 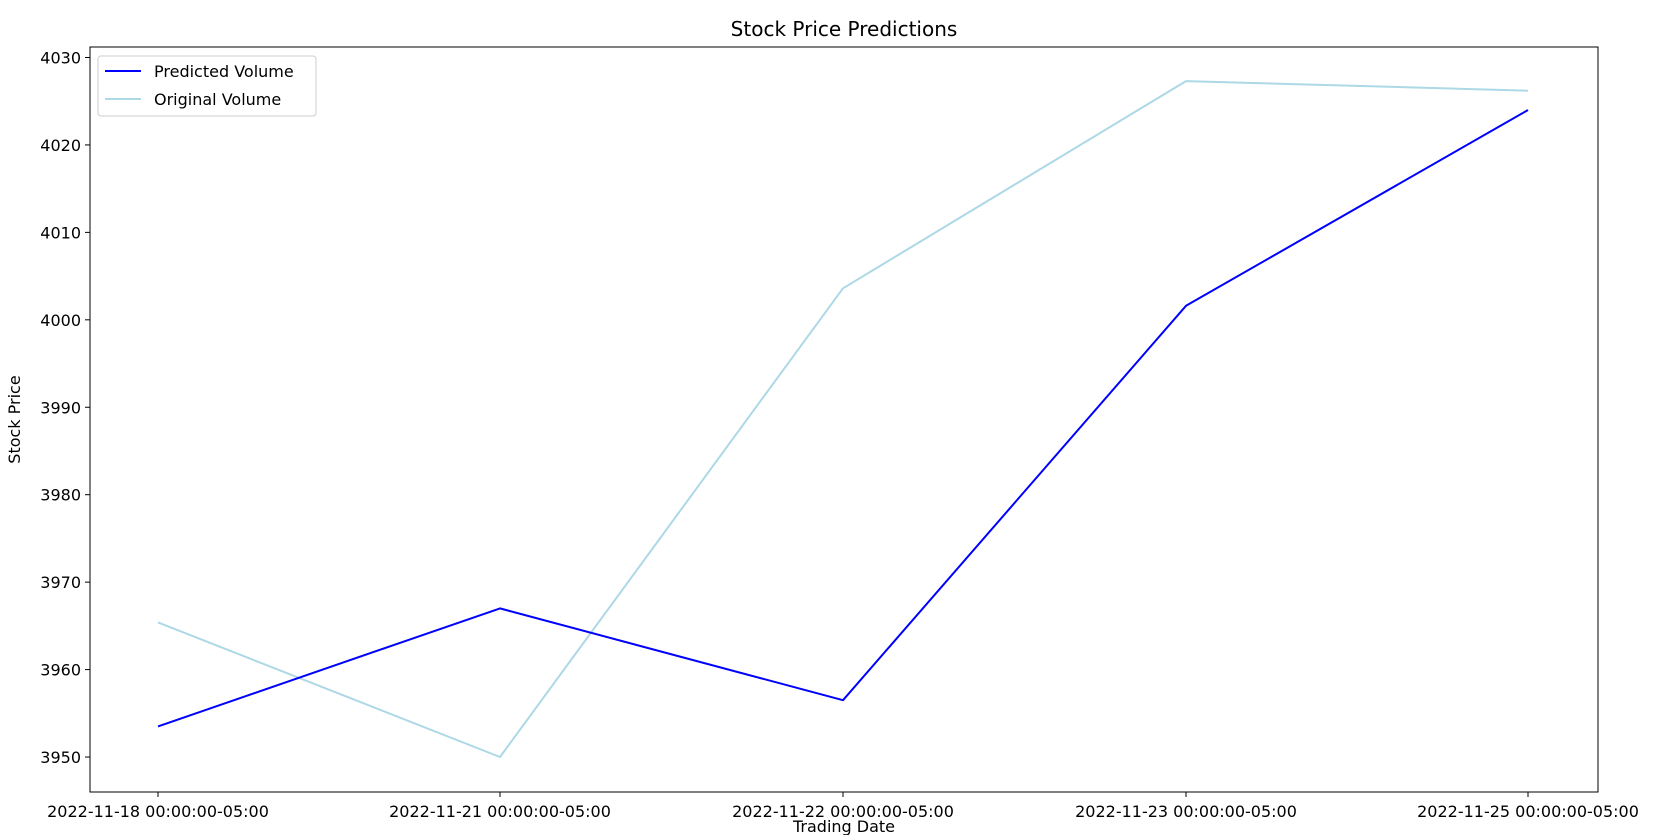 What do you see at coordinates (60, 495) in the screenshot?
I see `y-tick-label: 3980` at bounding box center [60, 495].